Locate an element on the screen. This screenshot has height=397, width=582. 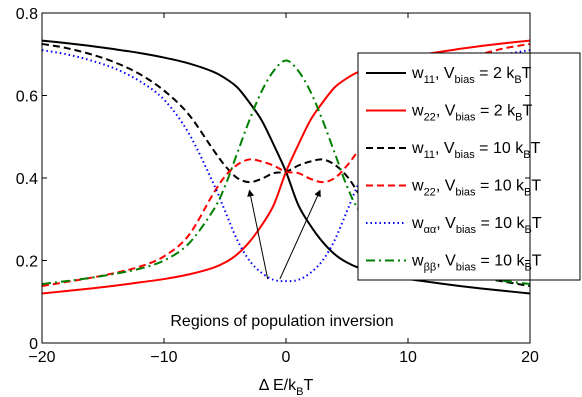
y-tick-label: 0.8 is located at coordinates (27, 14).